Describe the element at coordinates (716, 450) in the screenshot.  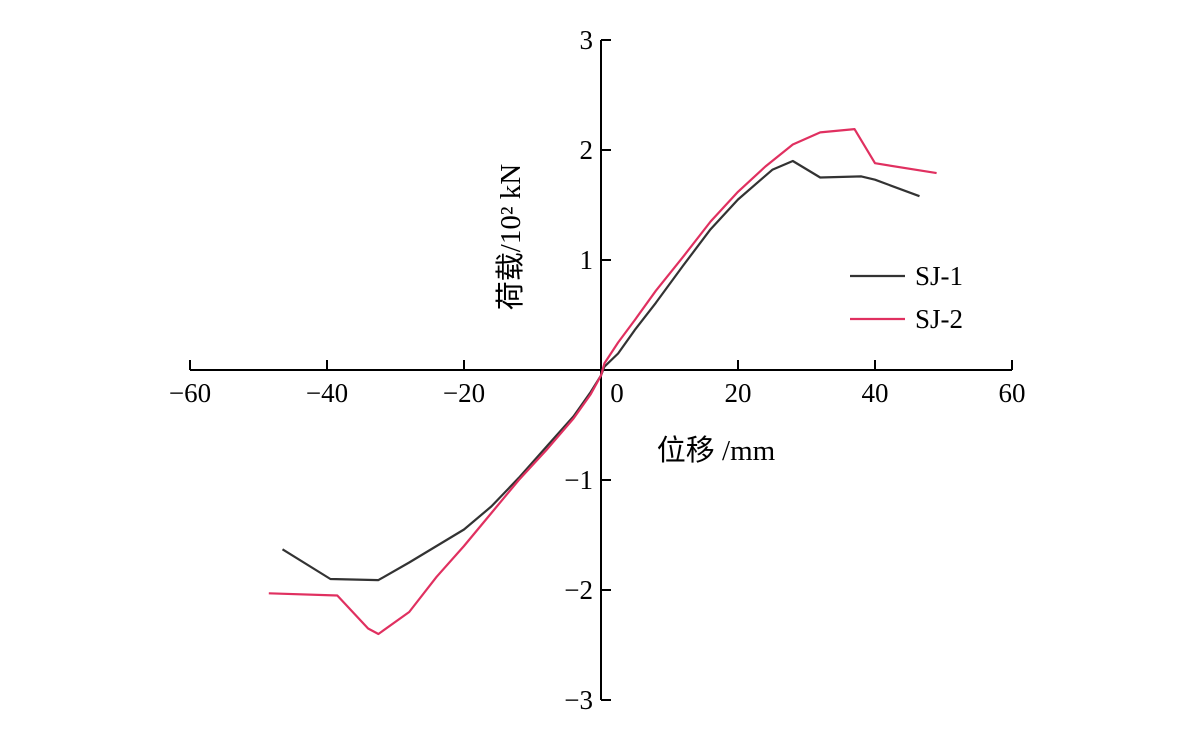
I see `x-axis-title: 位移 /mm` at that location.